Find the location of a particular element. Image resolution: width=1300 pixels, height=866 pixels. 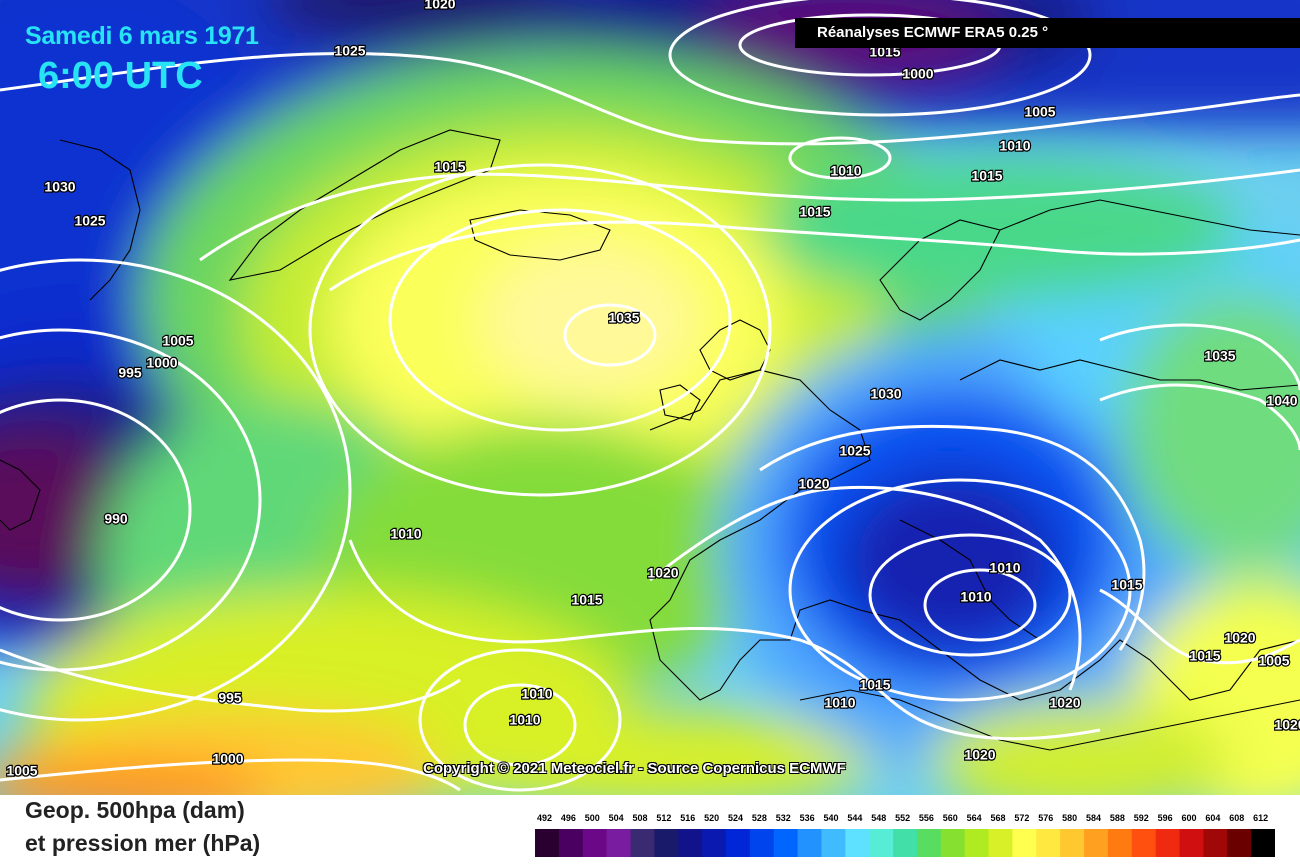

pressure-label: 1040 is located at coordinates (1281, 401).